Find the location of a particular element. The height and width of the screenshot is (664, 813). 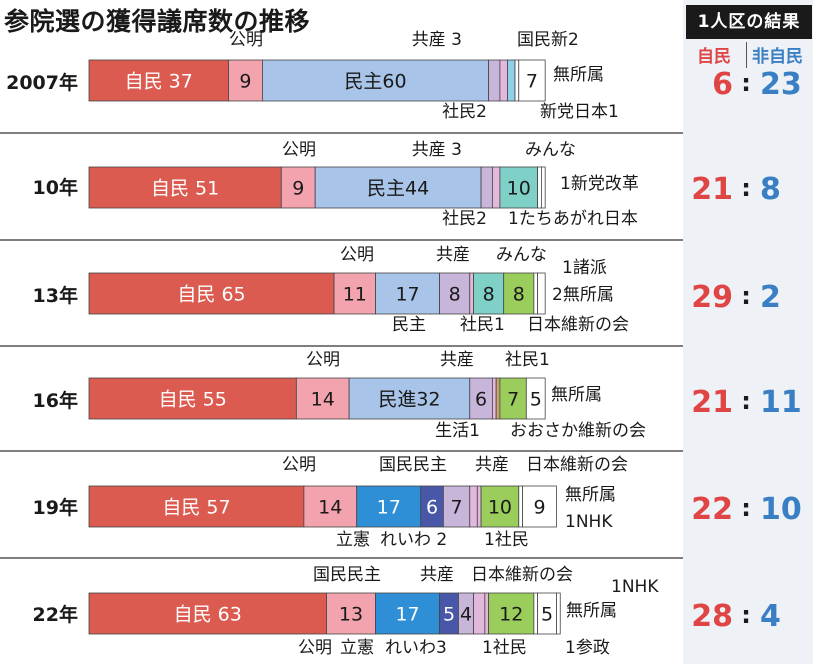

single-seat-jimin-count: 22 is located at coordinates (712, 509).